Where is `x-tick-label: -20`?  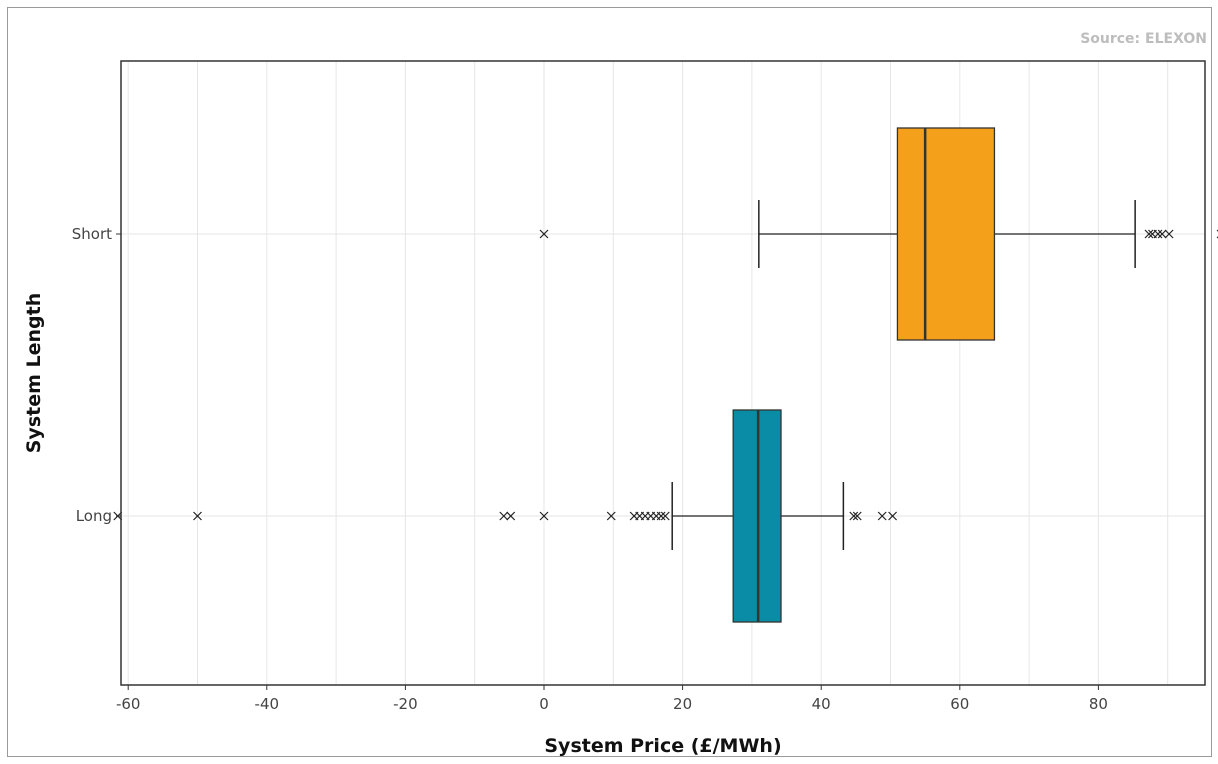 x-tick-label: -20 is located at coordinates (405, 704).